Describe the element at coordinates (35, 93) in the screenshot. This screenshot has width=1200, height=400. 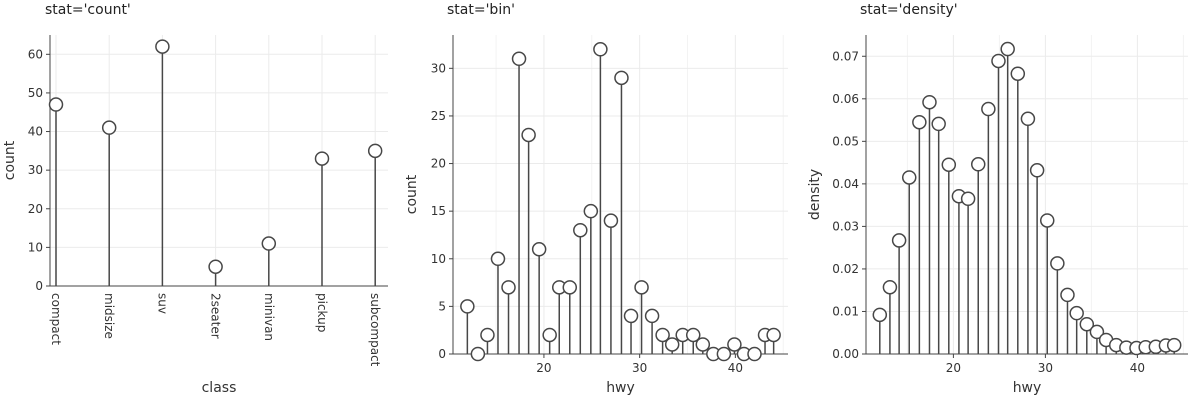
I see `y-tick-label: 50` at that location.